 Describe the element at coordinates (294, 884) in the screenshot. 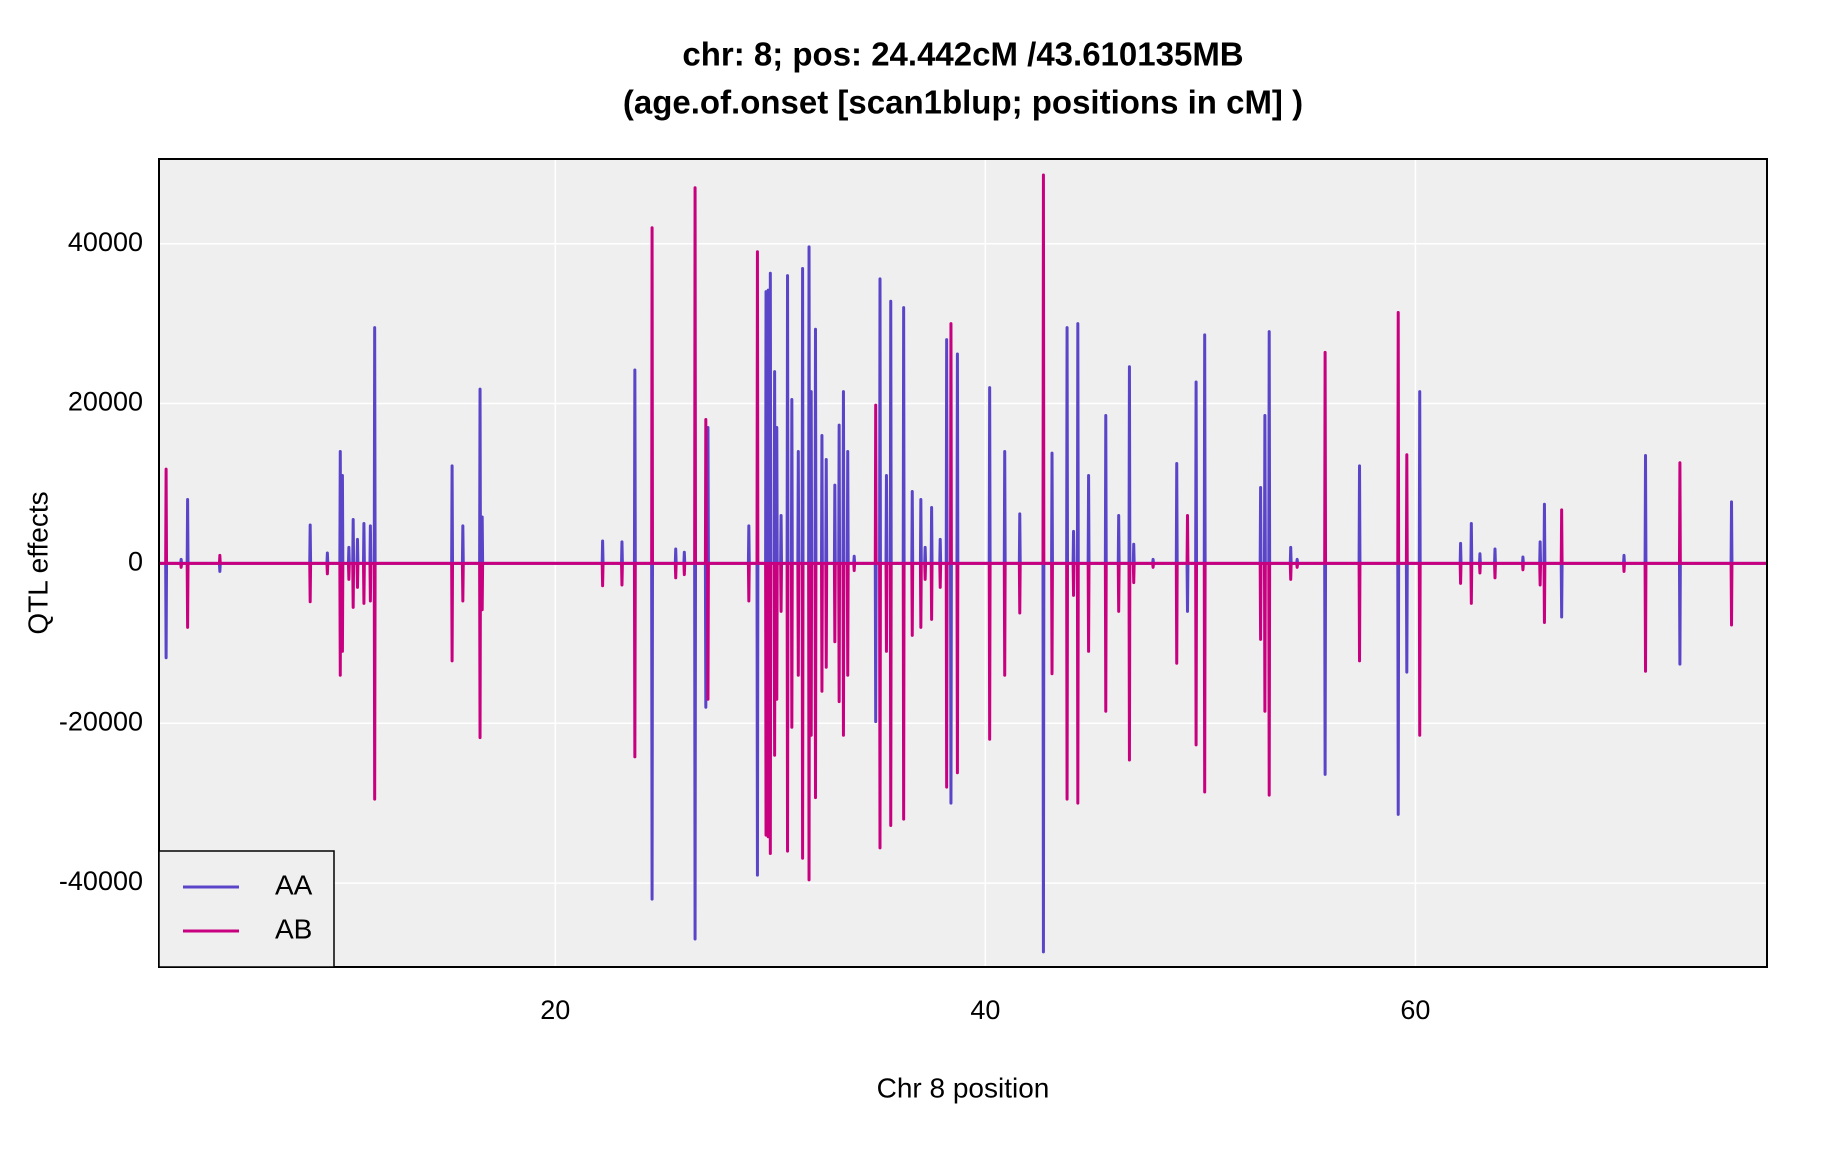

I see `legend-label: AA` at that location.